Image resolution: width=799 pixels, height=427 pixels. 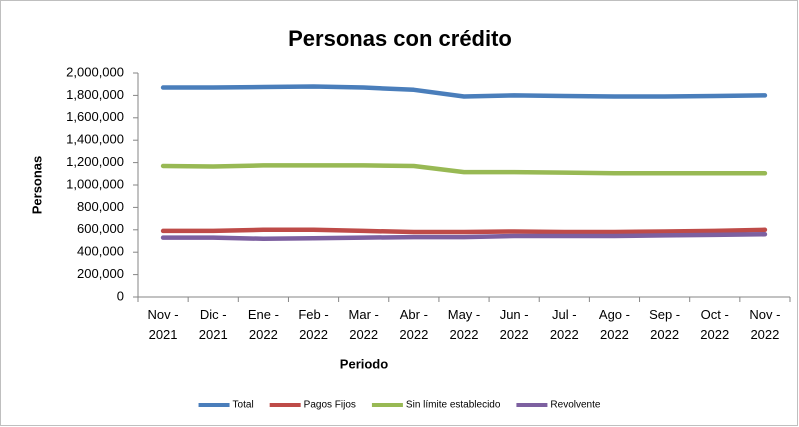 I want to click on x-tick-label: Dic - 2021, so click(x=213, y=324).